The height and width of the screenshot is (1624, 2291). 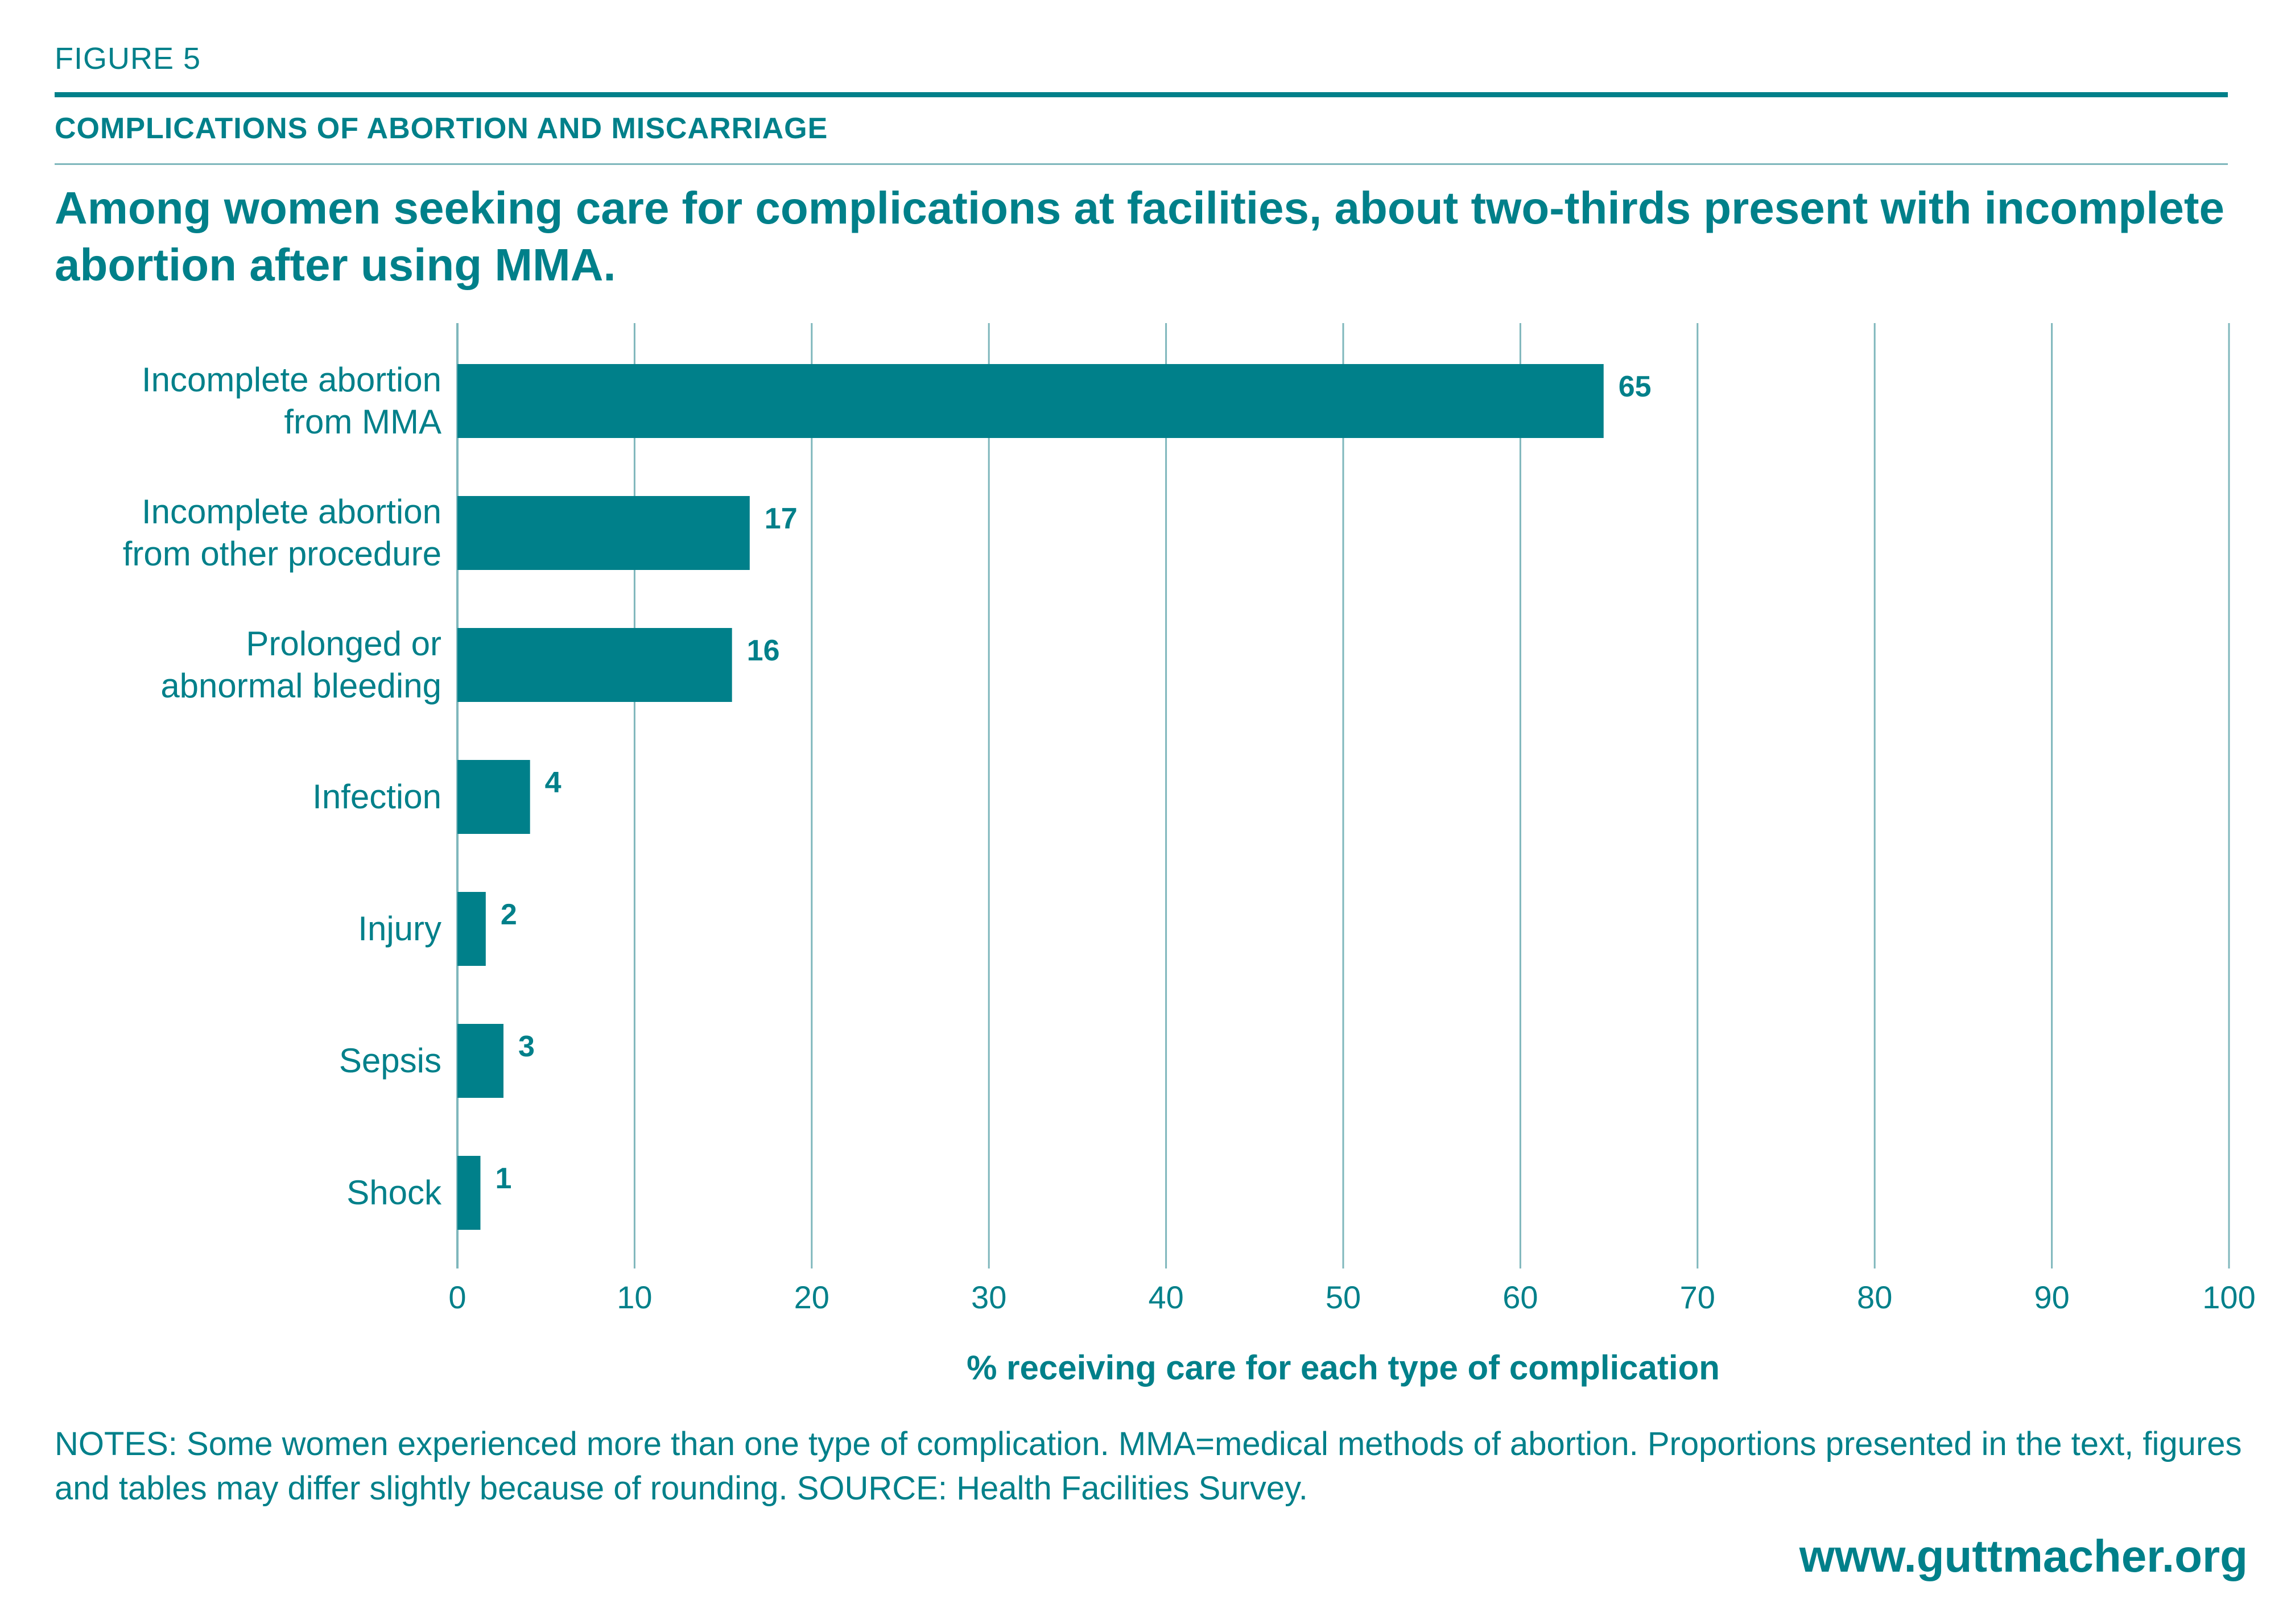 I want to click on x-tick-50: 50, so click(x=1344, y=1297).